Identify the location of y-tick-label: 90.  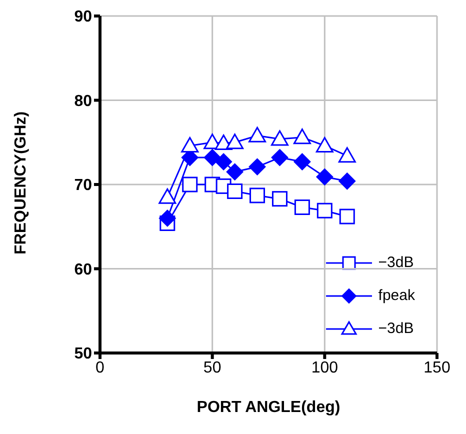
(83, 17).